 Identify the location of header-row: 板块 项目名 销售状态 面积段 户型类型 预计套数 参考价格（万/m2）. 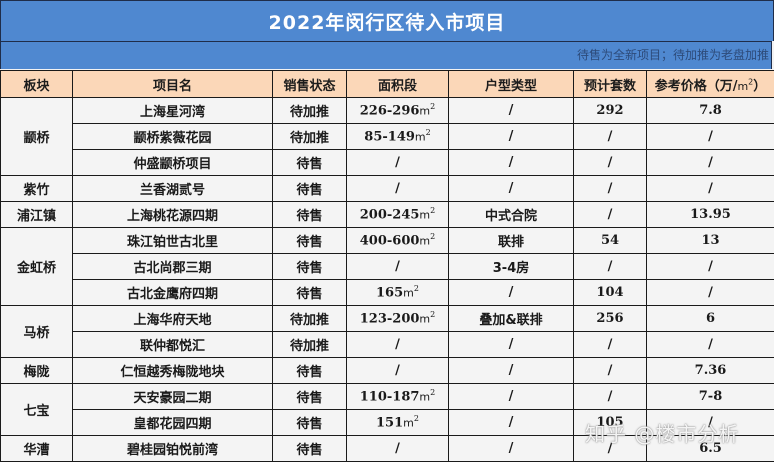
(387, 84).